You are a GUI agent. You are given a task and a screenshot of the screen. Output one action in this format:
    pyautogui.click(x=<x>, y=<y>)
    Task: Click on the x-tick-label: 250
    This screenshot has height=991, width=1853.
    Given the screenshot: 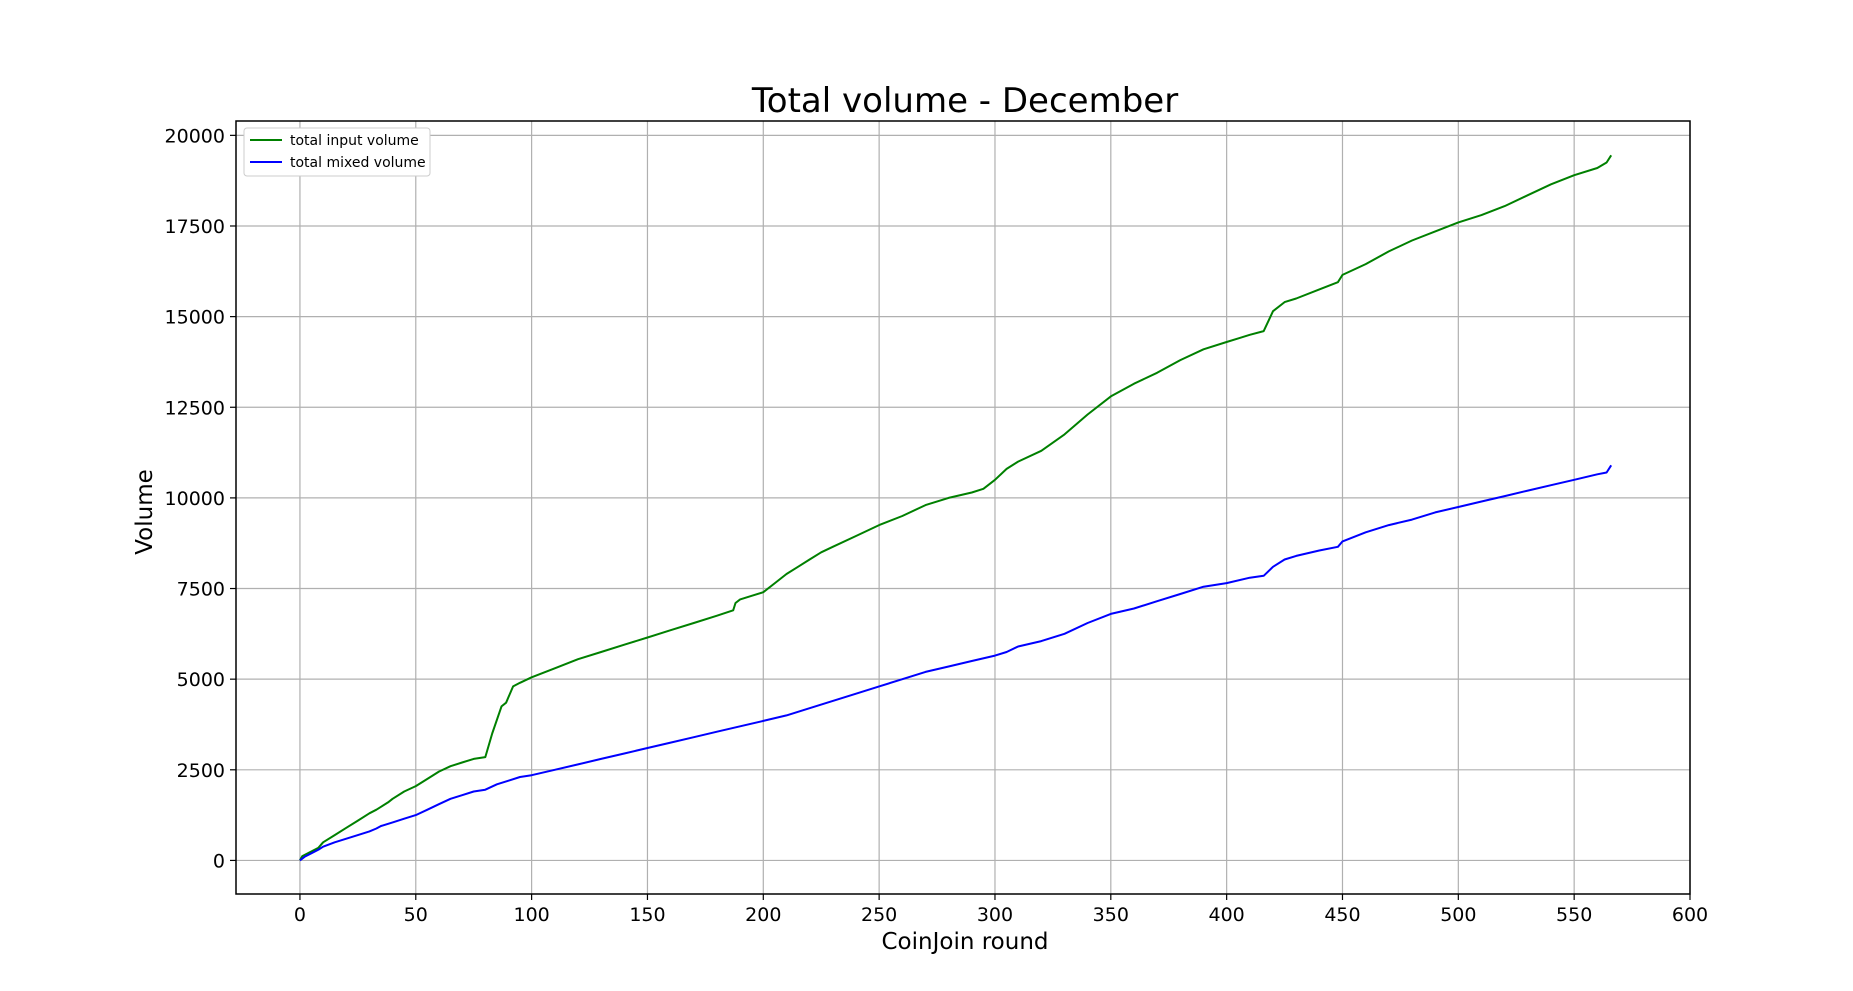 What is the action you would take?
    pyautogui.click(x=879, y=915)
    